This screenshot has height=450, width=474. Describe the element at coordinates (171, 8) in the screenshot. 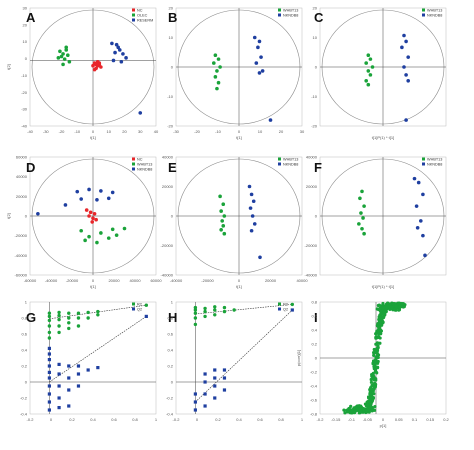

I see `y-tick-label: 20` at that location.